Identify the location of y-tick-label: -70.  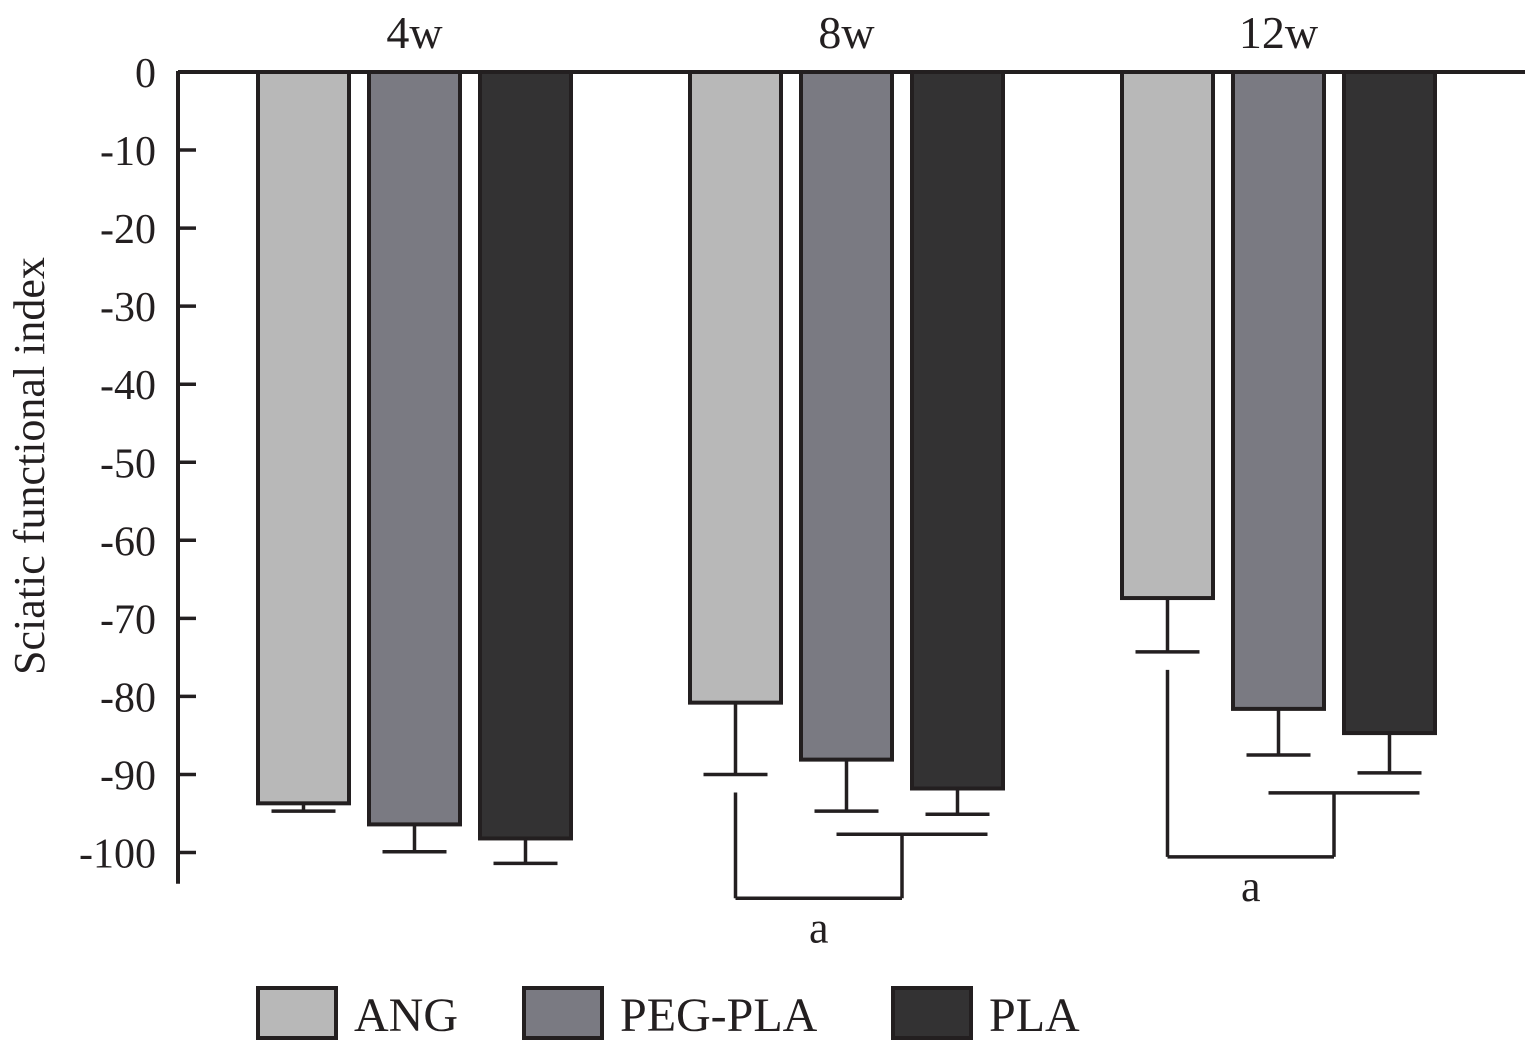
(128, 620).